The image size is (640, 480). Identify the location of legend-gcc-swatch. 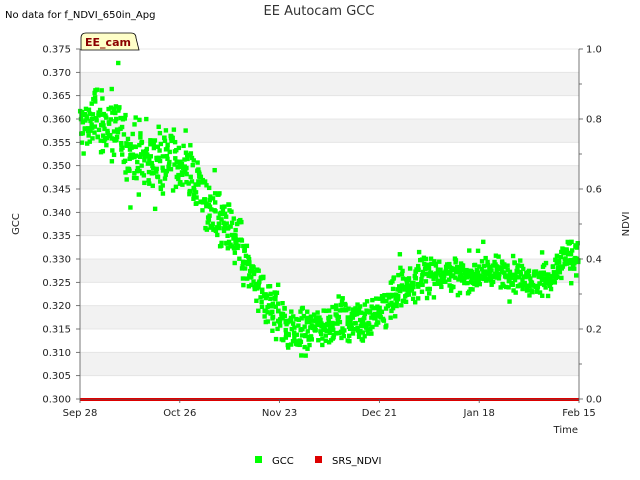
(258, 459).